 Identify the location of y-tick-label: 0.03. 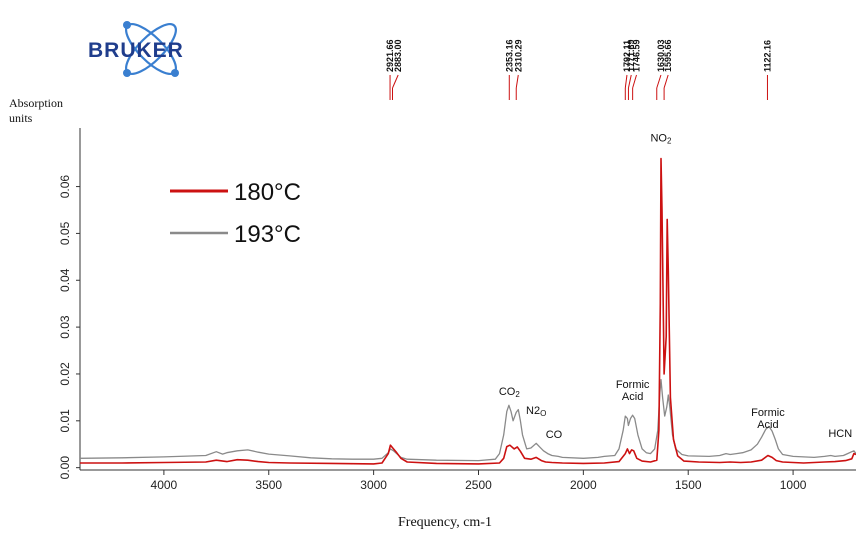
(65, 327).